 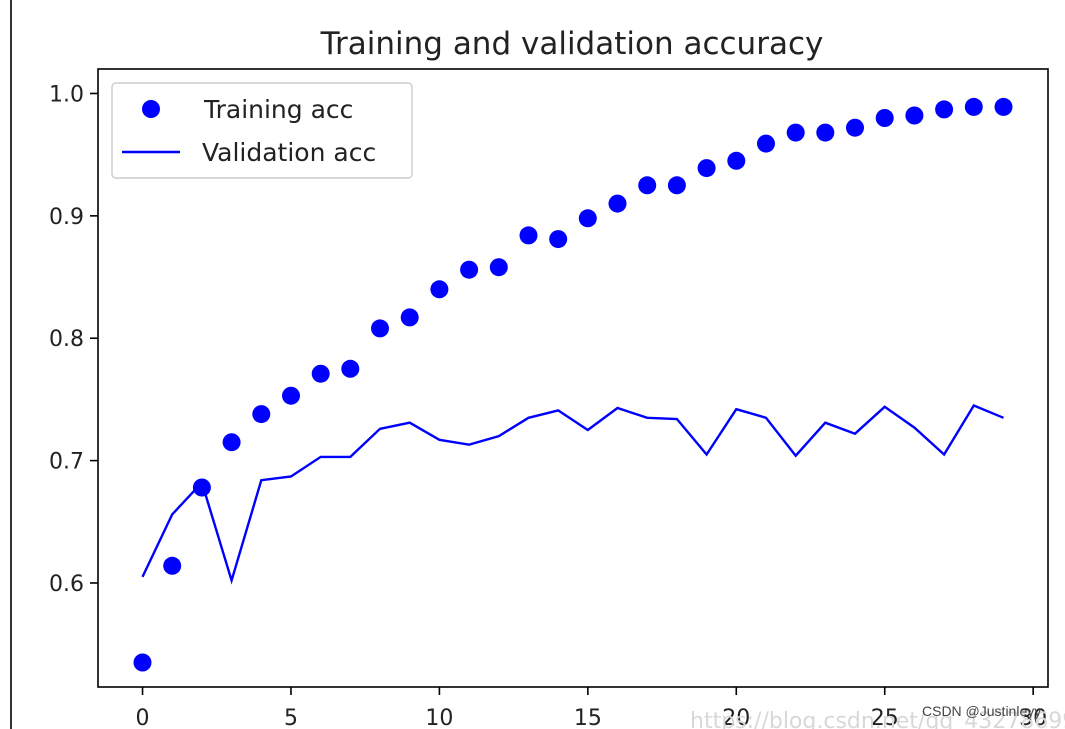 What do you see at coordinates (736, 717) in the screenshot?
I see `x-tick-label: 20` at bounding box center [736, 717].